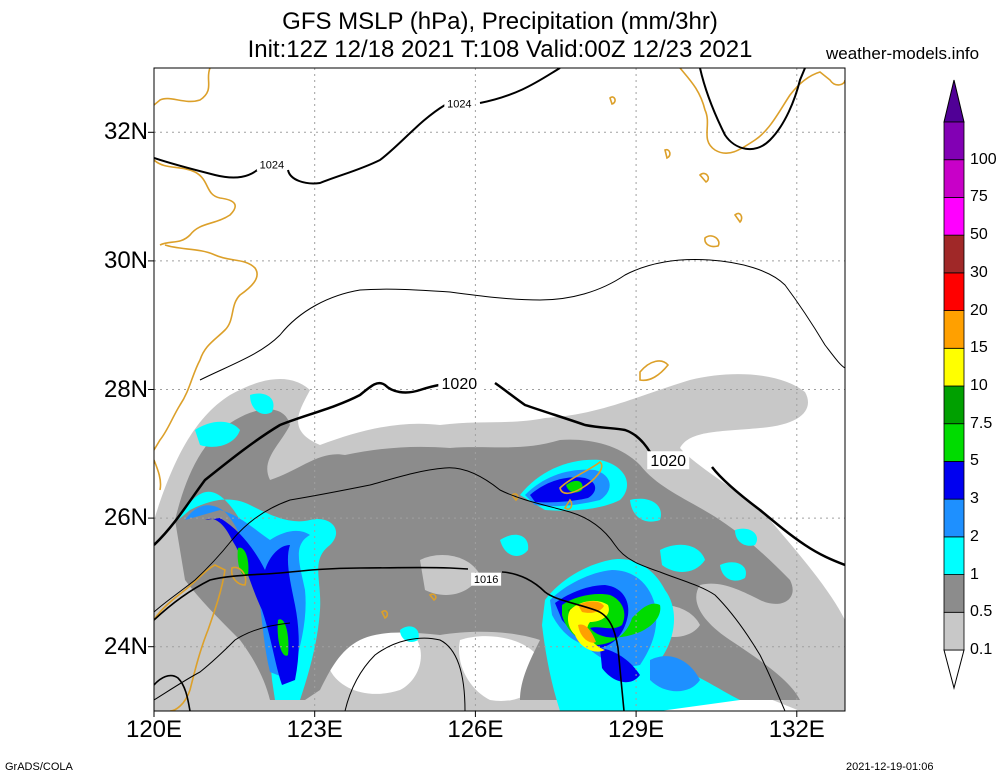  Describe the element at coordinates (190, 637) in the screenshot. I see `taiwan-coast` at that location.